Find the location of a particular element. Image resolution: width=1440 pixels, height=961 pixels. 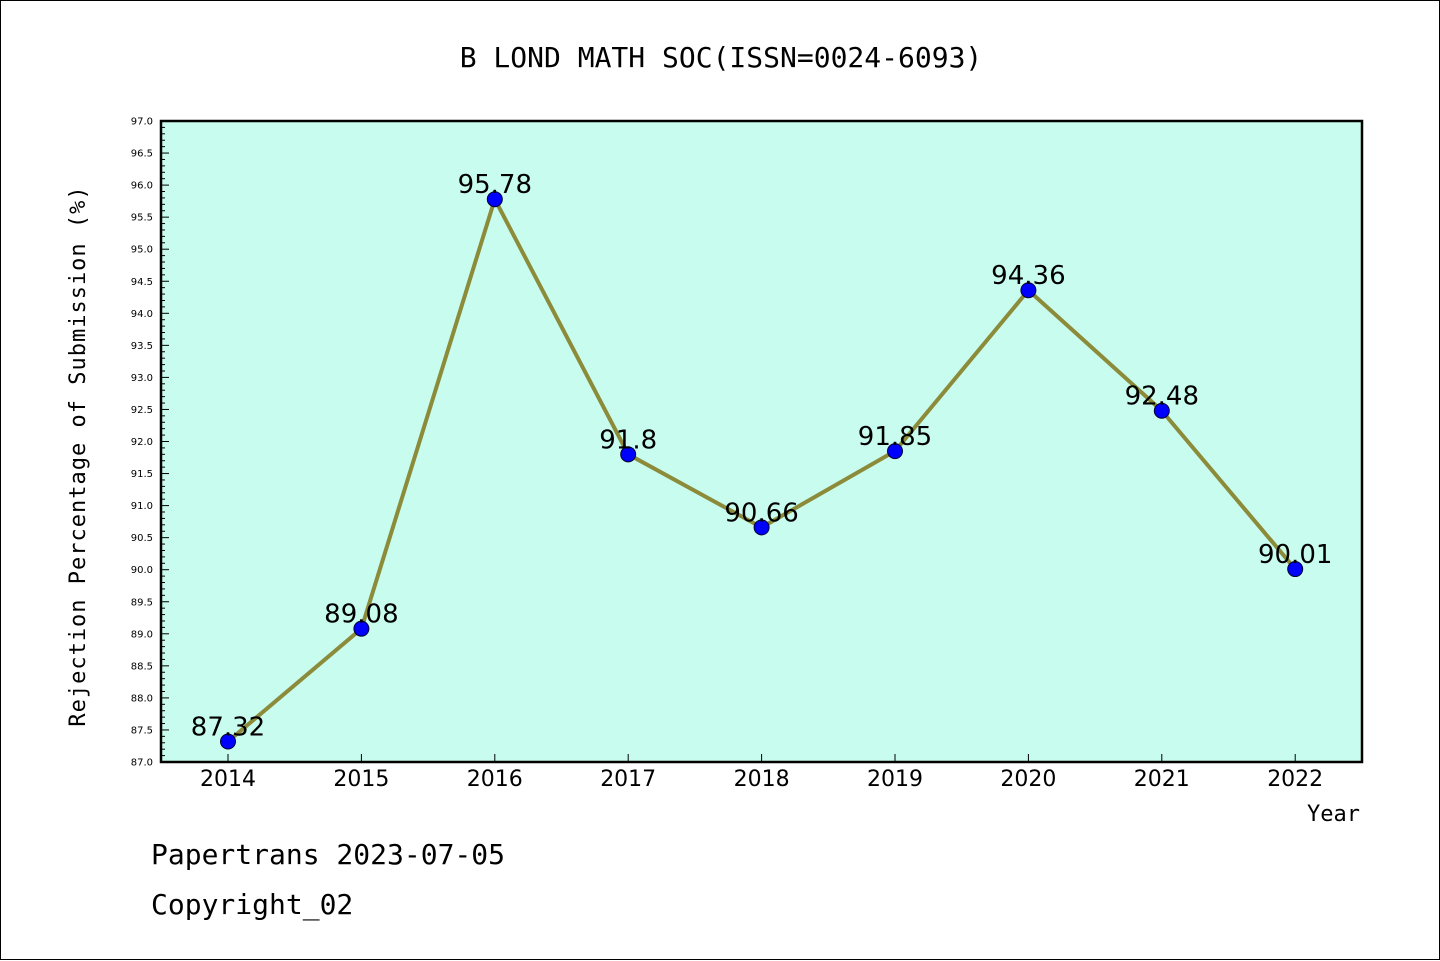

x-tick-label: 2017 is located at coordinates (628, 779).